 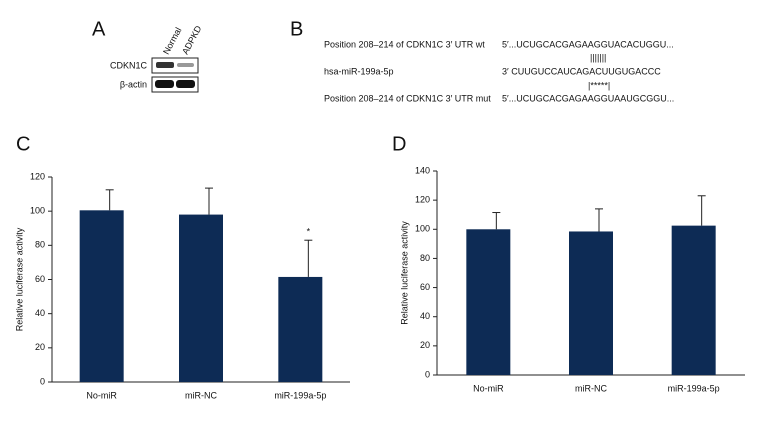 What do you see at coordinates (399, 144) in the screenshot?
I see `panel-label: D` at bounding box center [399, 144].